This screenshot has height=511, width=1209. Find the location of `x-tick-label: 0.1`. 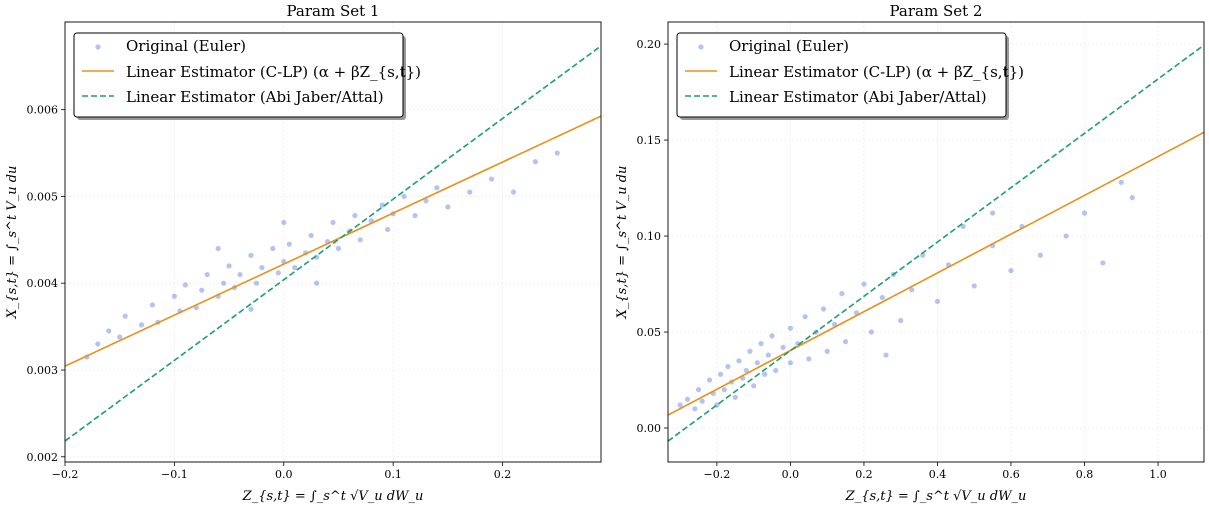

x-tick-label: 0.1 is located at coordinates (393, 474).